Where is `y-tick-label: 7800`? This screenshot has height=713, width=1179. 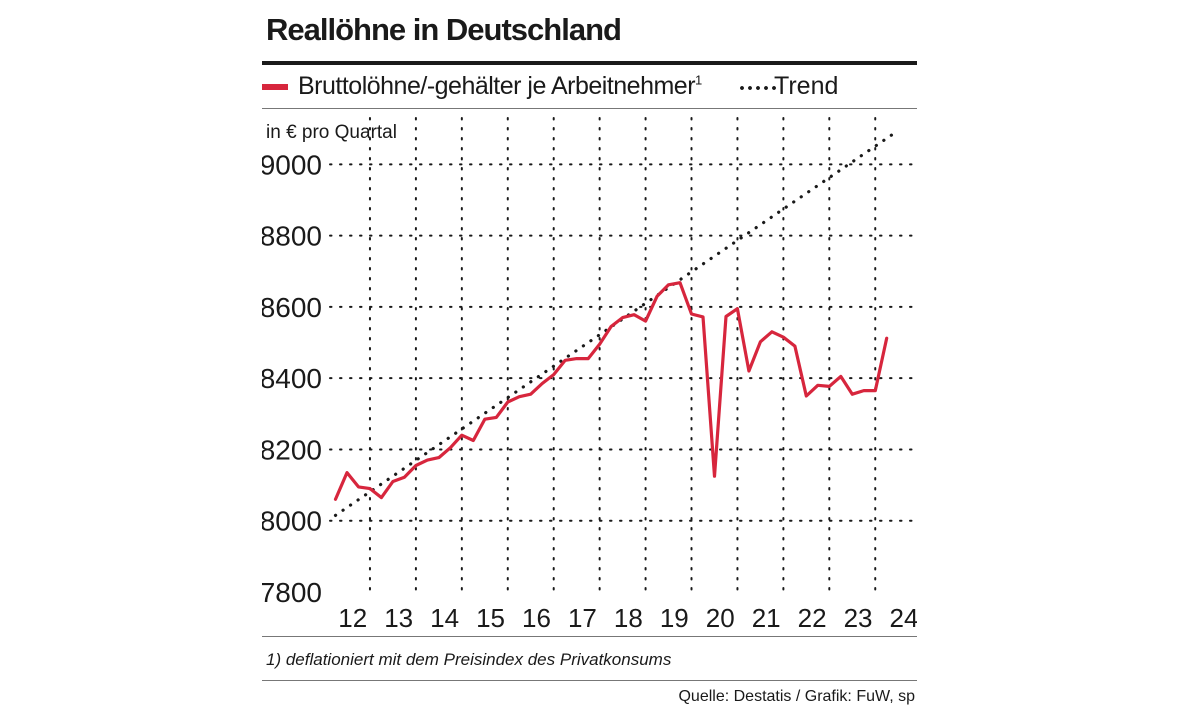
y-tick-label: 7800 is located at coordinates (292, 592).